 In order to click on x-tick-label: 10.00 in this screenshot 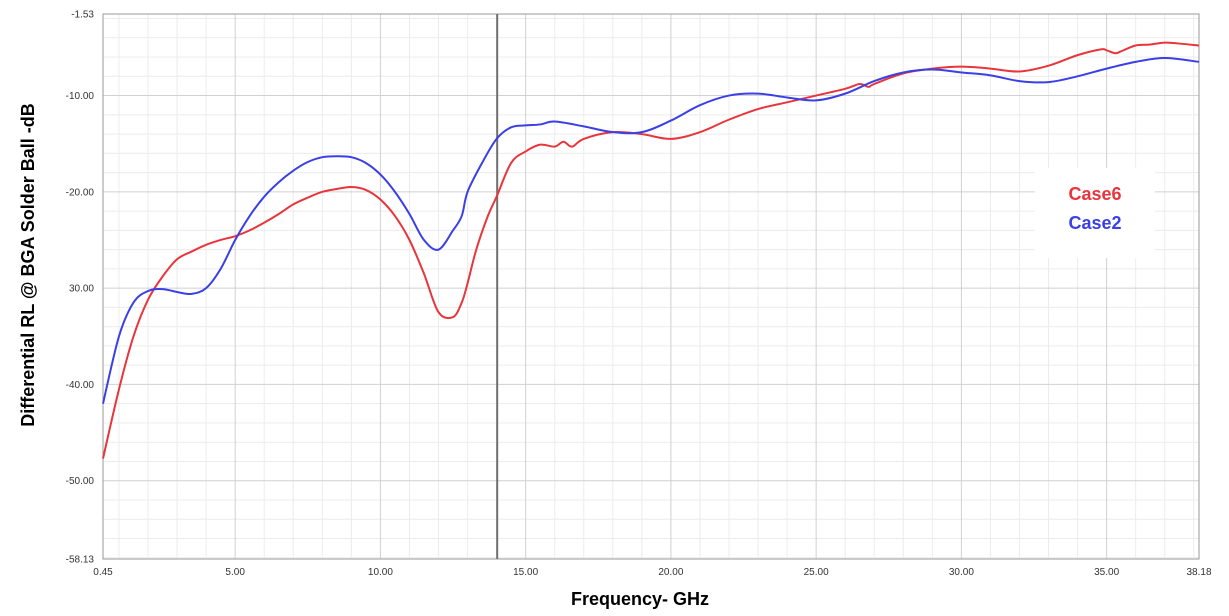, I will do `click(380, 572)`.